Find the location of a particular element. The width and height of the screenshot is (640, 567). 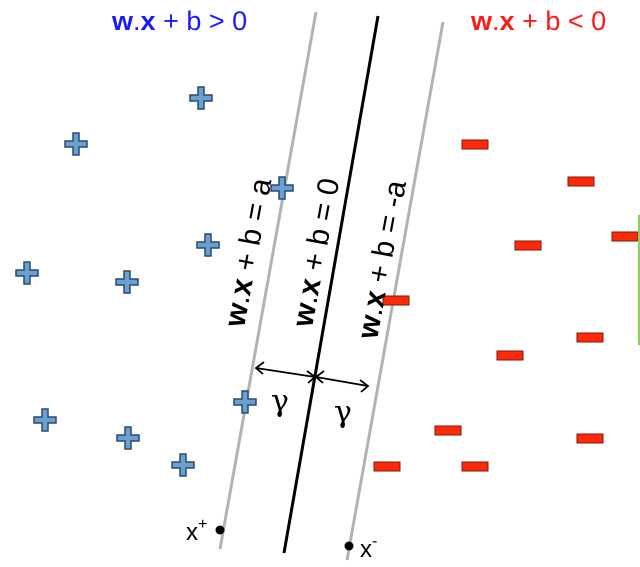

positive-margin-line is located at coordinates (268, 280).